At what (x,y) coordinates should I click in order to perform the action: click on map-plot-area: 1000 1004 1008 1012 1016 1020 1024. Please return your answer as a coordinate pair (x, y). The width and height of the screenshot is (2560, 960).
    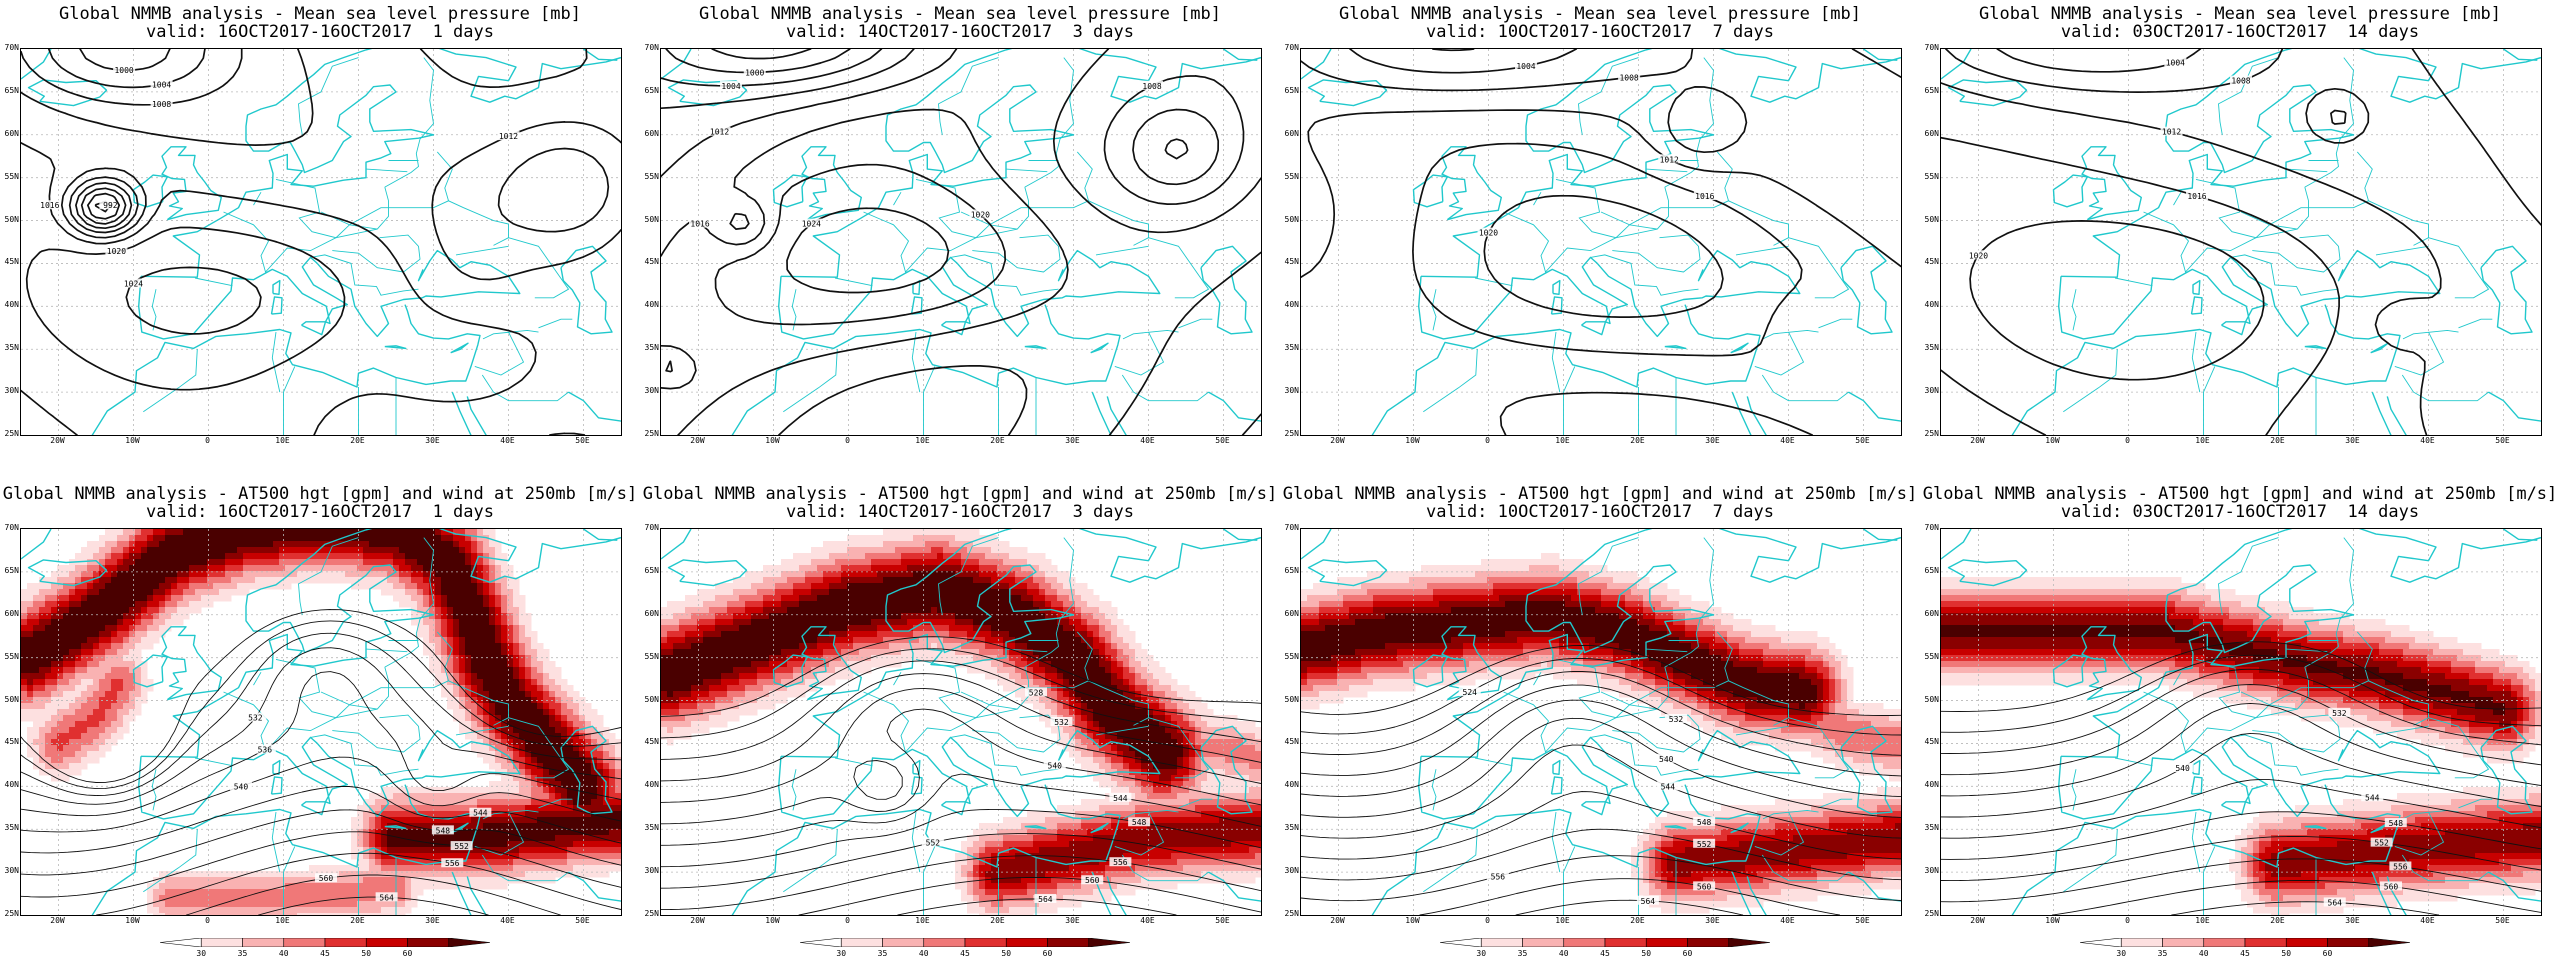
    Looking at the image, I should click on (961, 242).